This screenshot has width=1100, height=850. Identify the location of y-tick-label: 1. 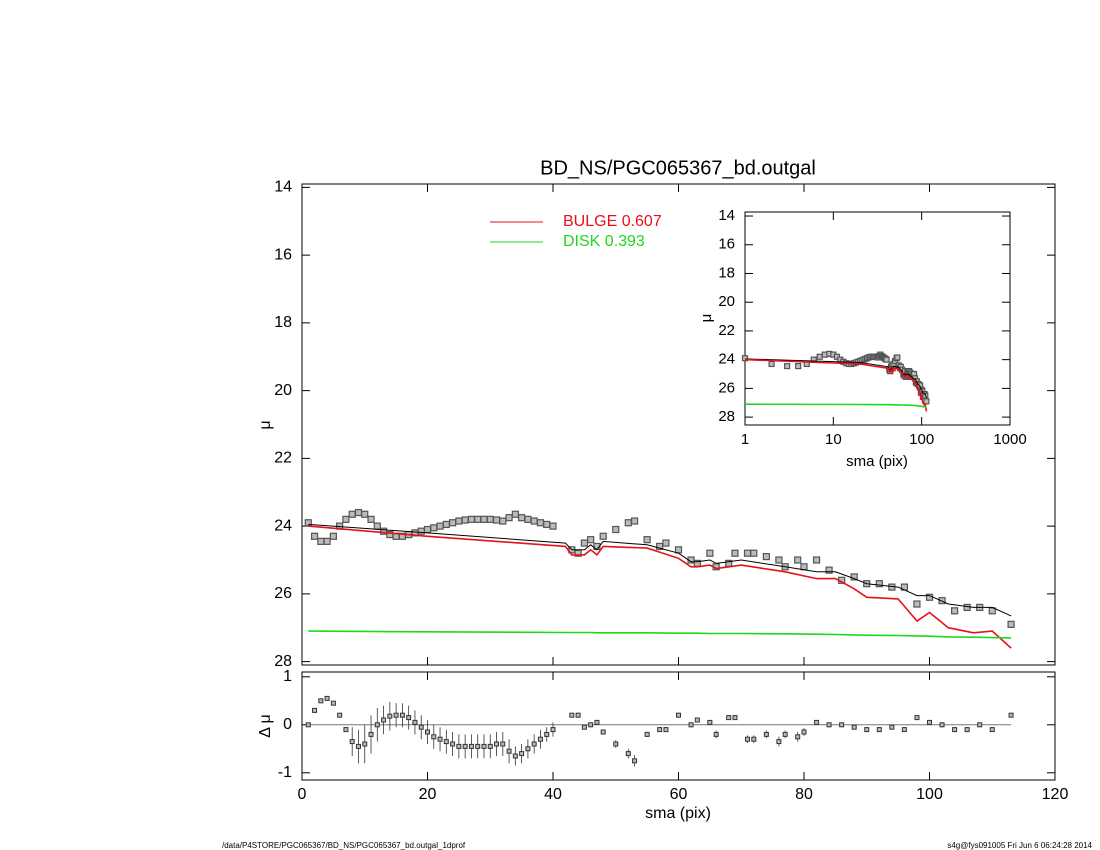
(287, 676).